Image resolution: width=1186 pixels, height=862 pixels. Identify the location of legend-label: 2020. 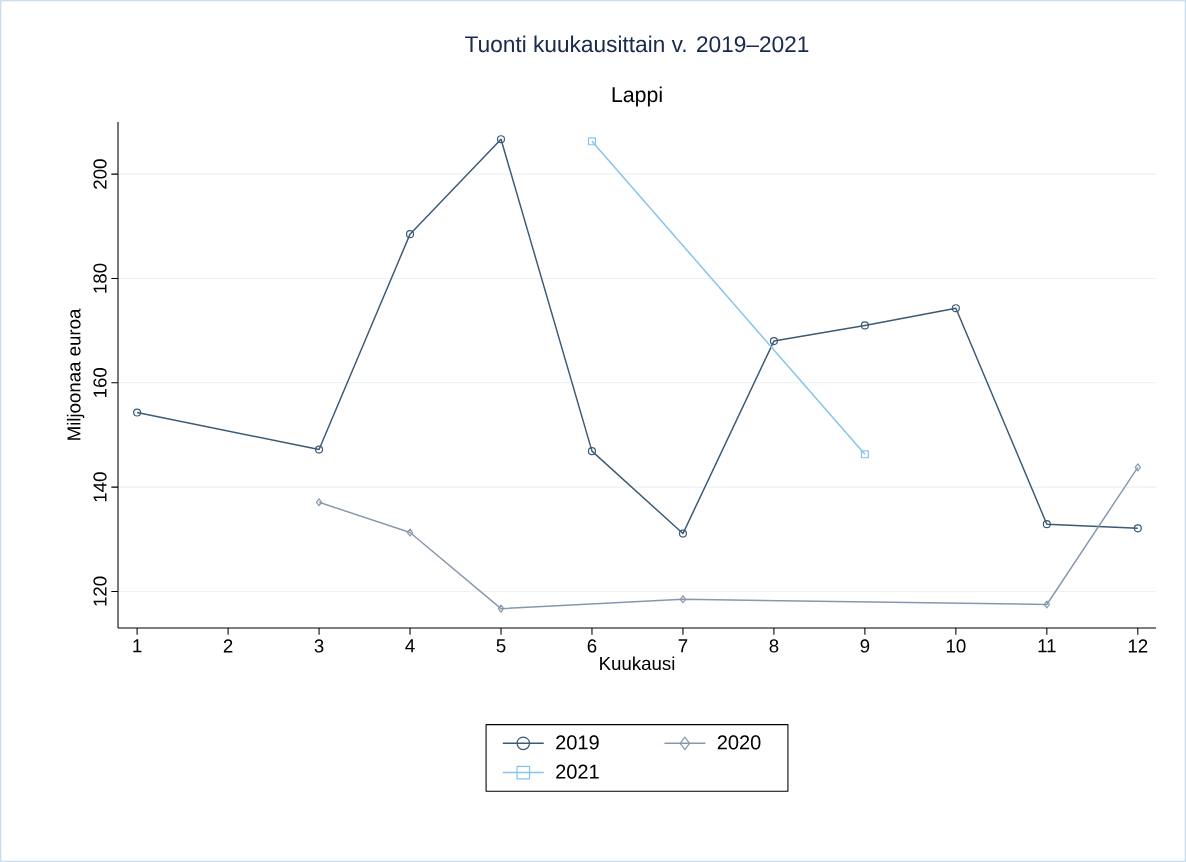
(739, 742).